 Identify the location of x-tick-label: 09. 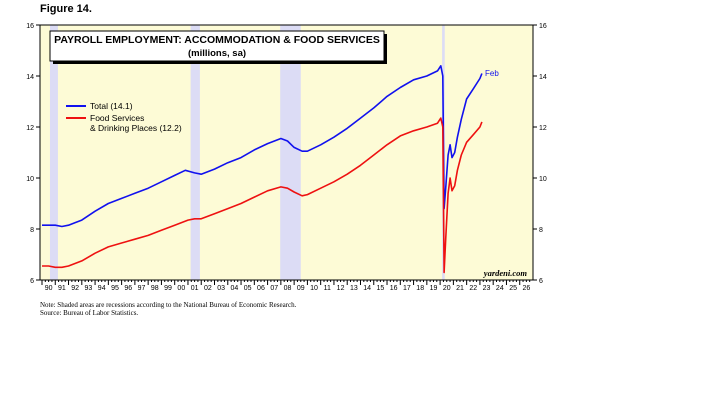
(301, 288).